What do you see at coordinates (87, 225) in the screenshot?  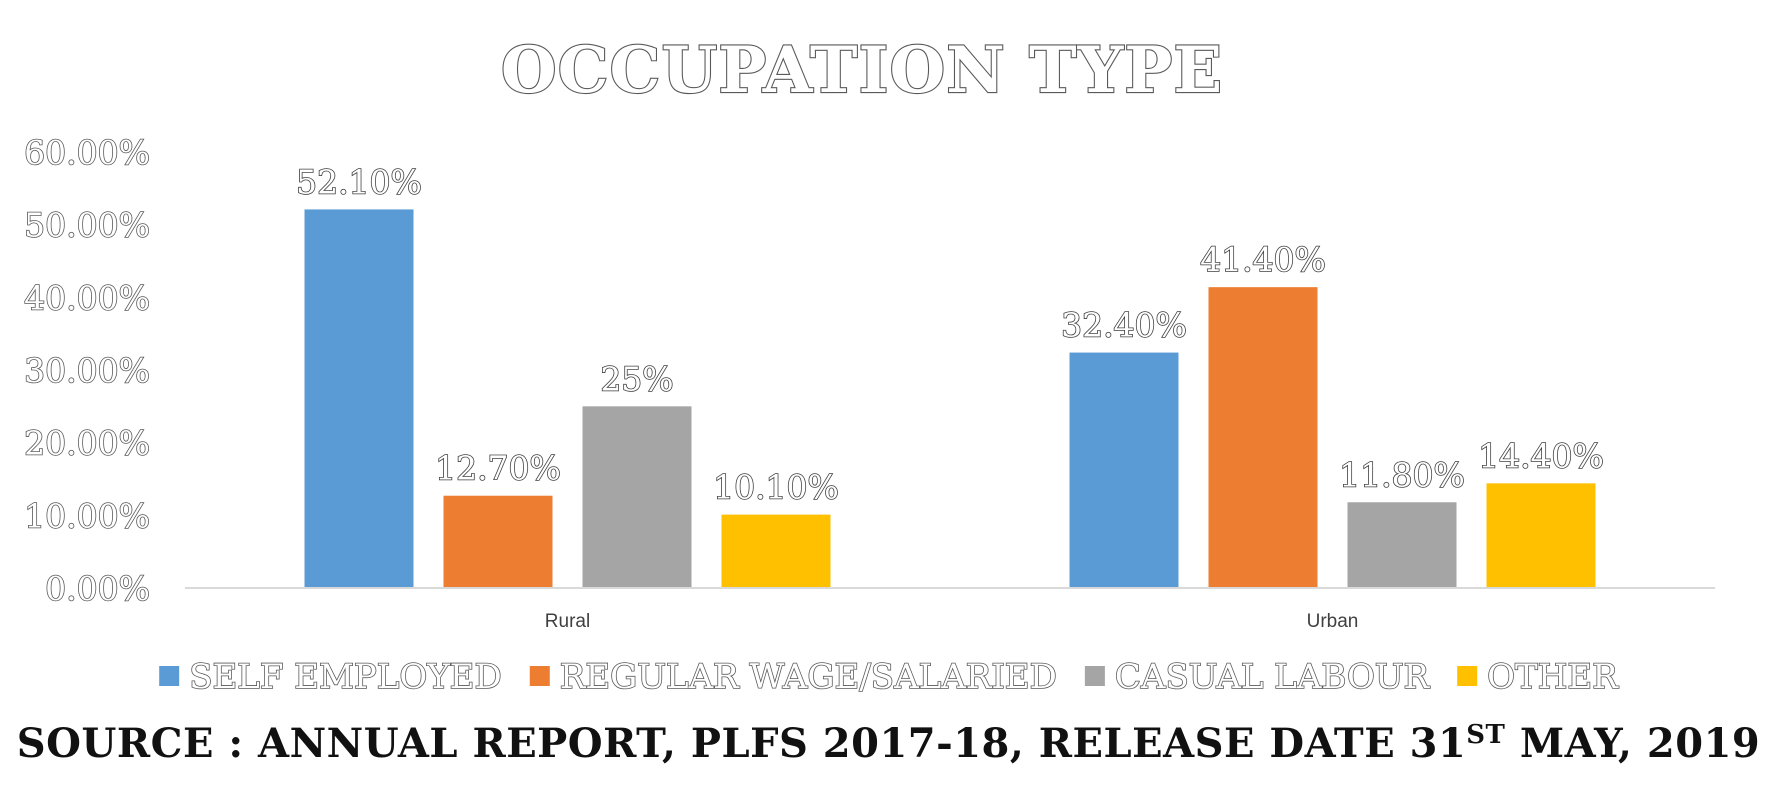 I see `y-tick-label: 50.00%` at bounding box center [87, 225].